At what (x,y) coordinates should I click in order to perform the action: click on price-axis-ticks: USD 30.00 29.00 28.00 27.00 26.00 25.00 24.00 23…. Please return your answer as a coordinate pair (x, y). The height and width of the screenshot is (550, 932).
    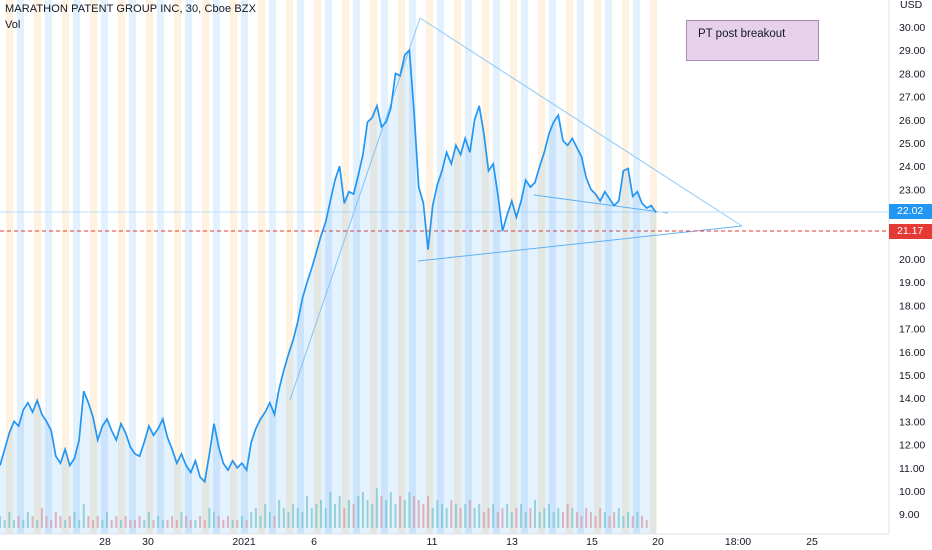
    Looking at the image, I should click on (912, 260).